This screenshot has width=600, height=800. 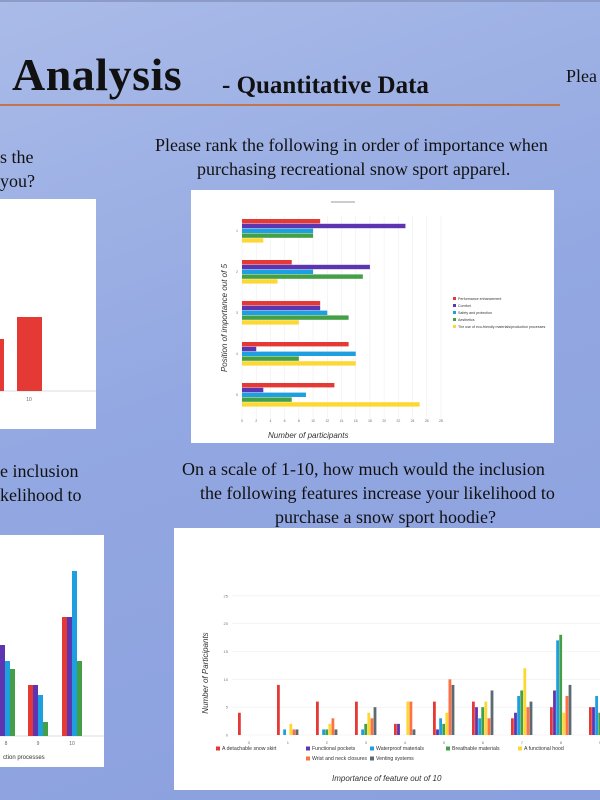 I want to click on left-top-tick-label: 10, so click(x=29, y=400).